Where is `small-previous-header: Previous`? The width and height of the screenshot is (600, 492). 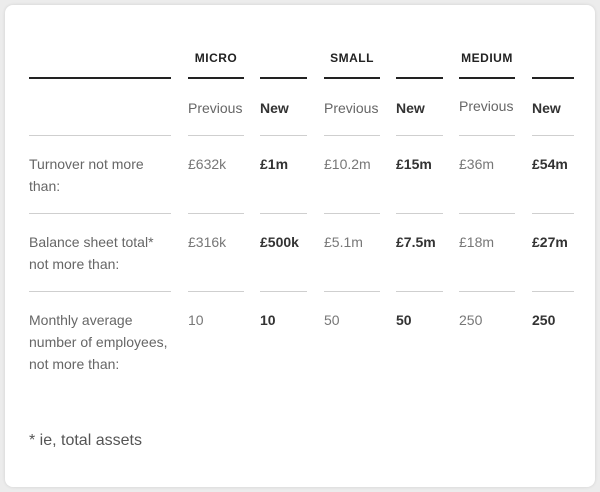 small-previous-header: Previous is located at coordinates (351, 108).